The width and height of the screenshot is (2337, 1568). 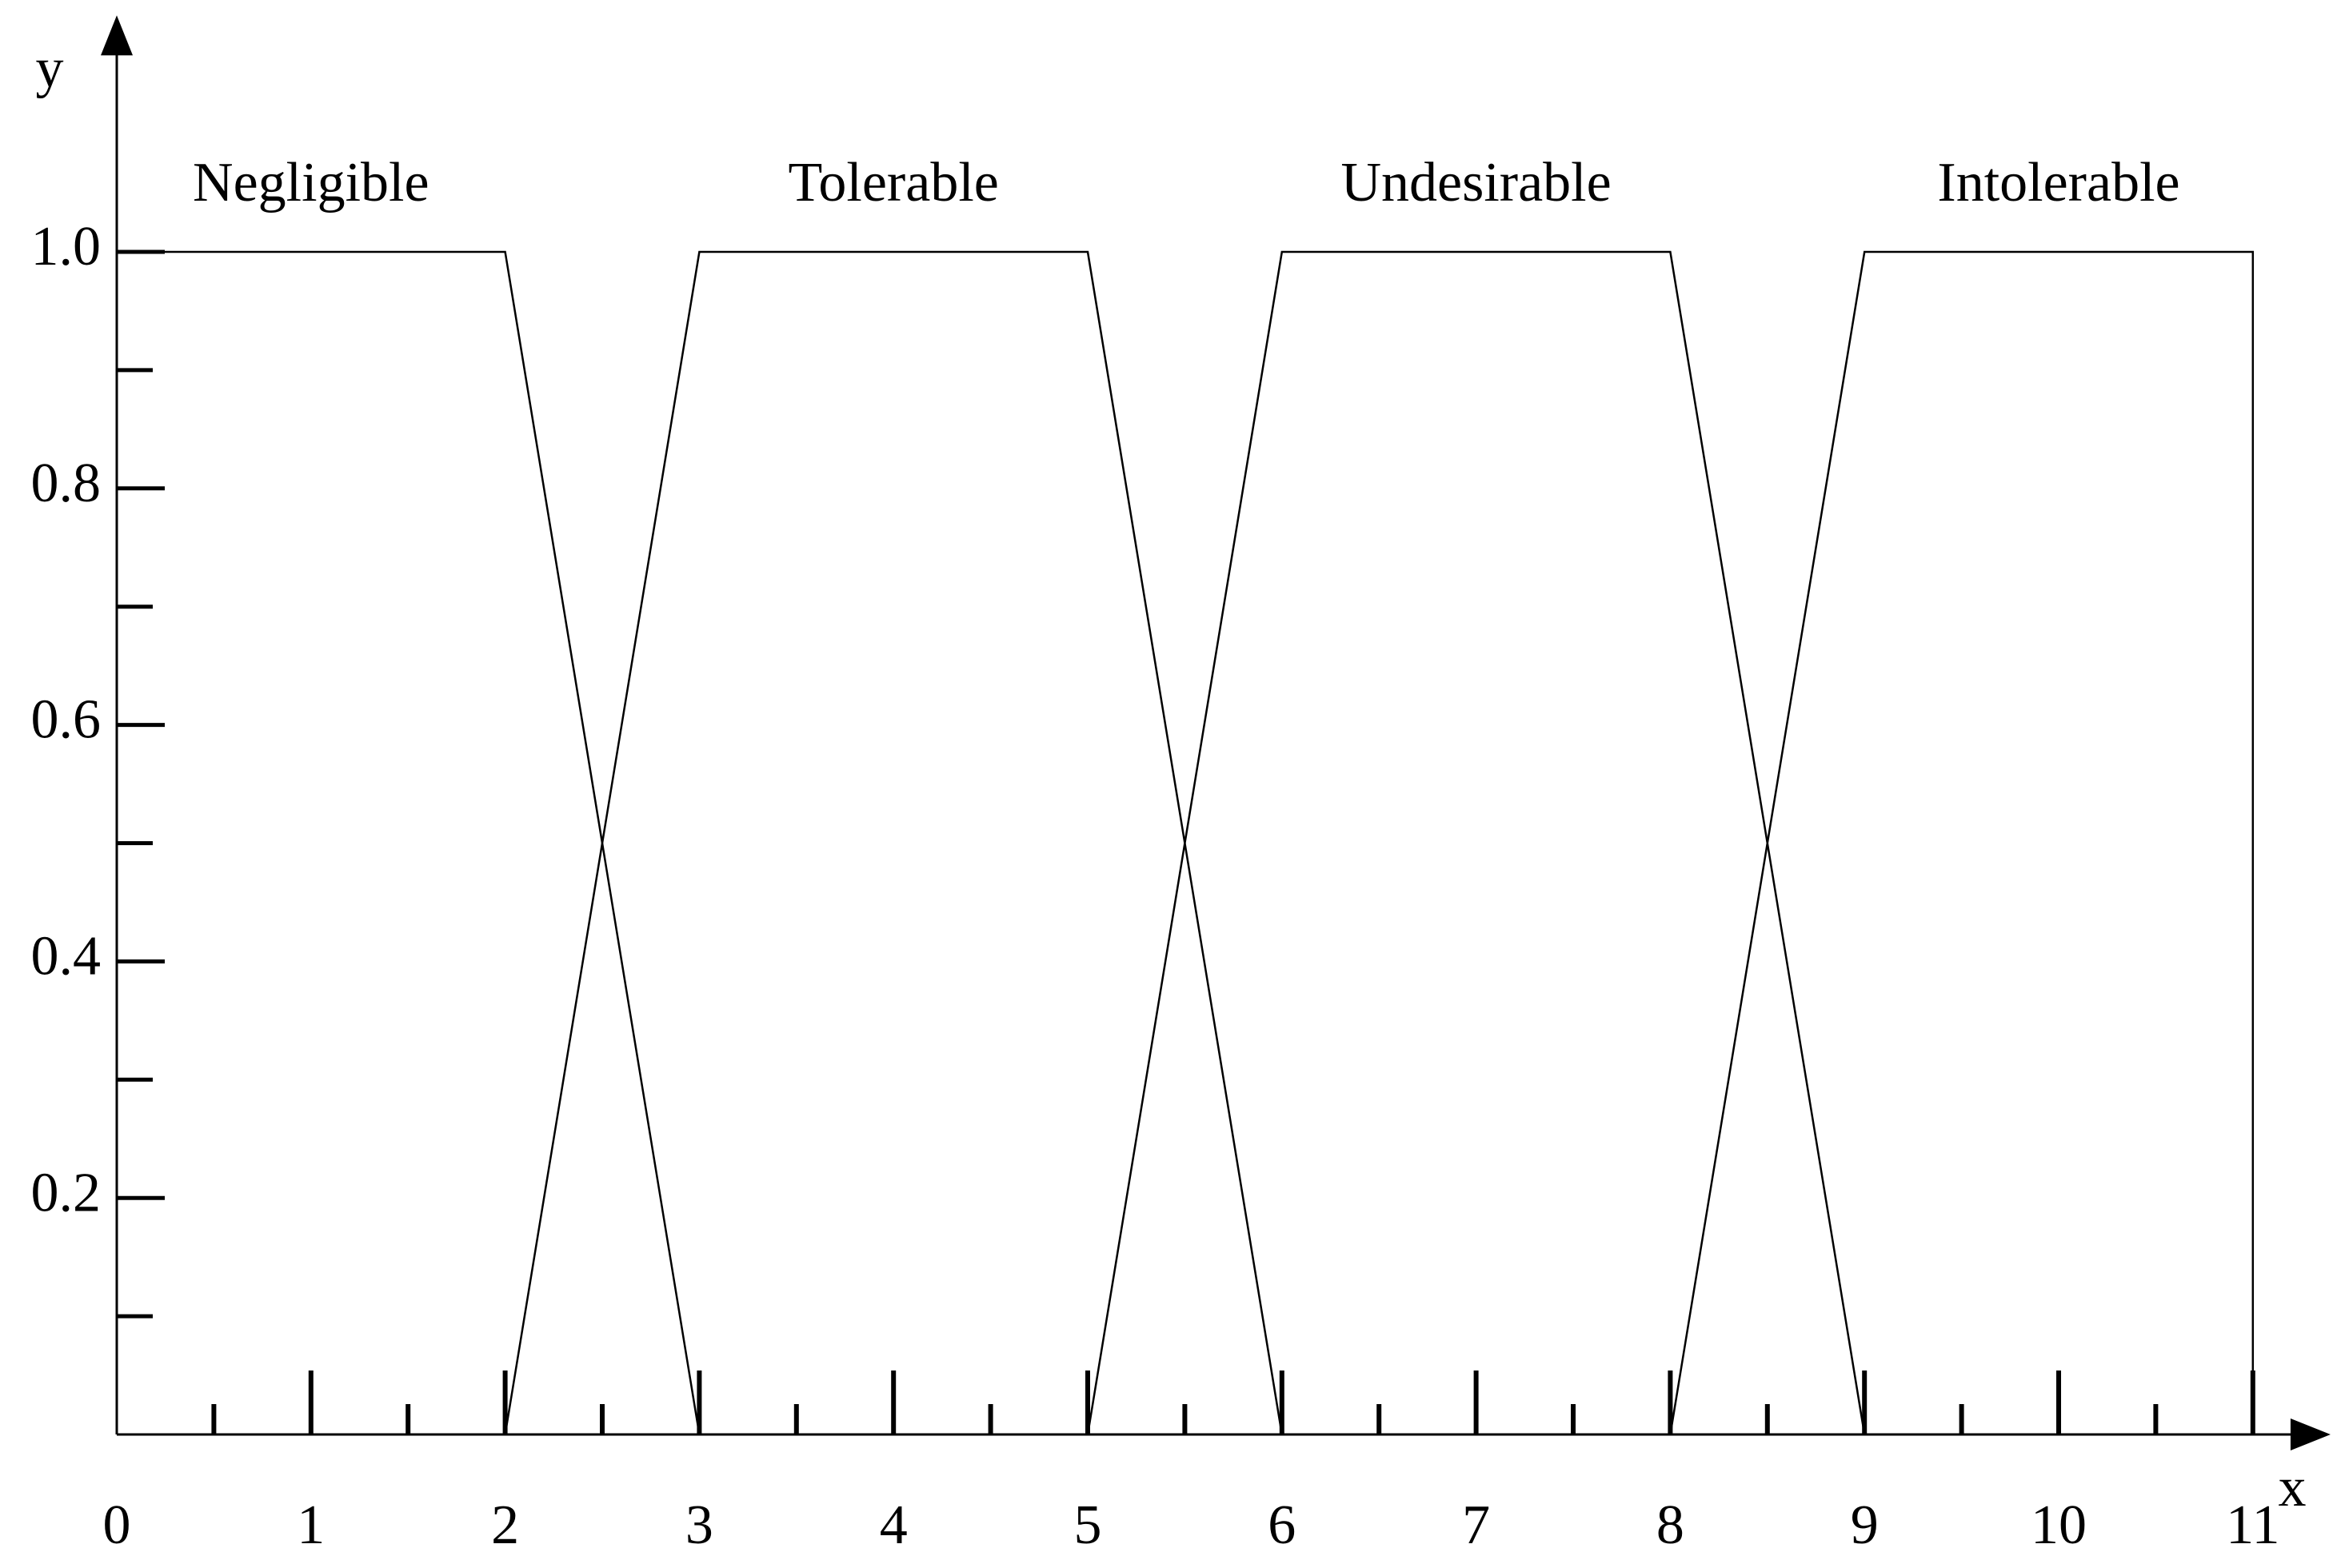 I want to click on y-tick-label: 0.2, so click(x=67, y=1193).